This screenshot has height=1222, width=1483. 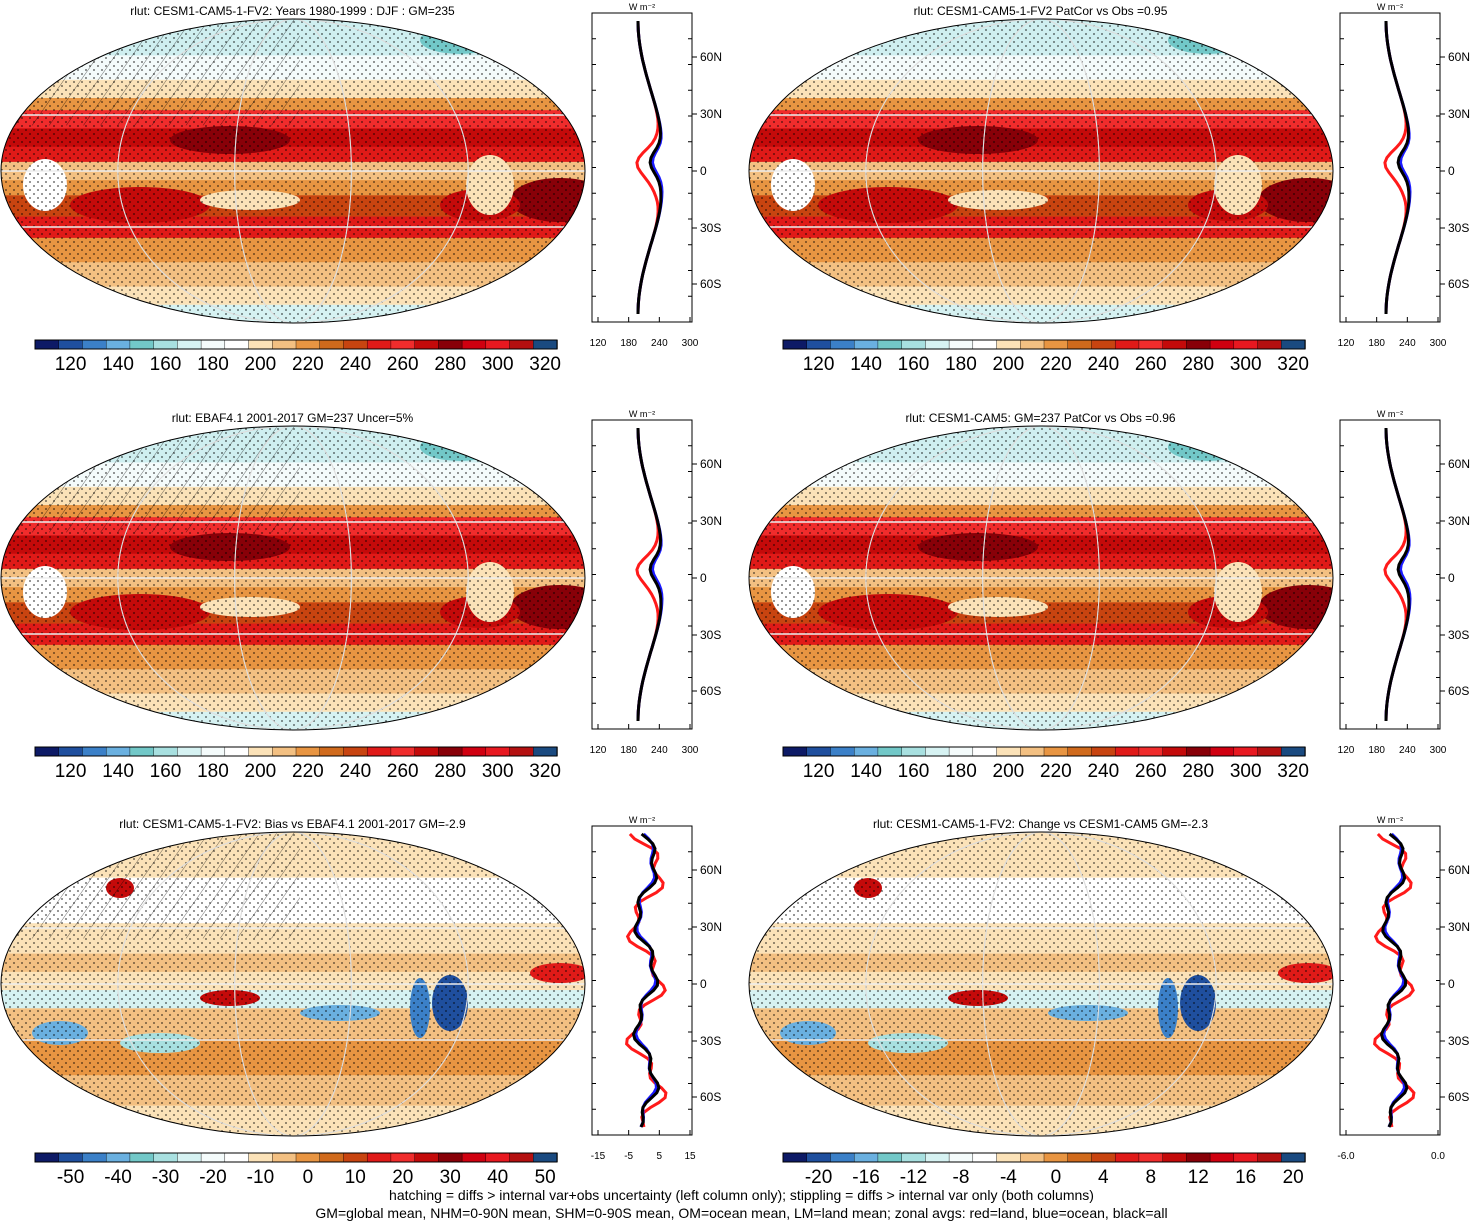 What do you see at coordinates (1103, 771) in the screenshot?
I see `colorbar-label: 240` at bounding box center [1103, 771].